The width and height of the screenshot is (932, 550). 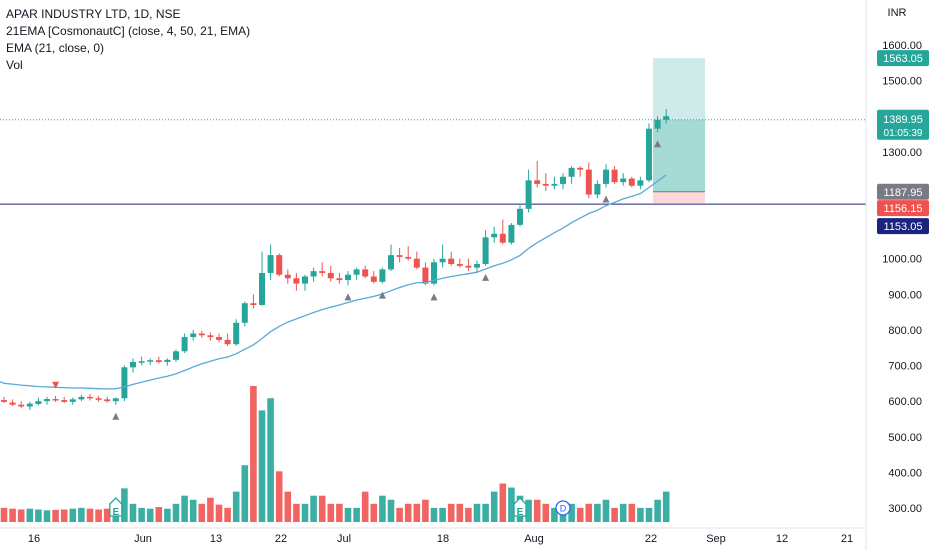 What do you see at coordinates (443, 539) in the screenshot?
I see `time-tick-label: 18` at bounding box center [443, 539].